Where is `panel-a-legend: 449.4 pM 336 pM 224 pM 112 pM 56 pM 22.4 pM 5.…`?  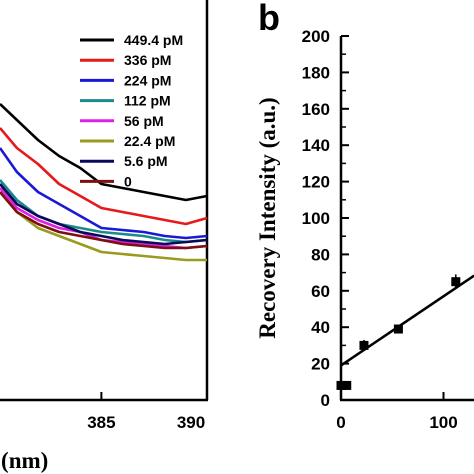
panel-a-legend: 449.4 pM 336 pM 224 pM 112 pM 56 pM 22.4 pM 5.… is located at coordinates (131, 110).